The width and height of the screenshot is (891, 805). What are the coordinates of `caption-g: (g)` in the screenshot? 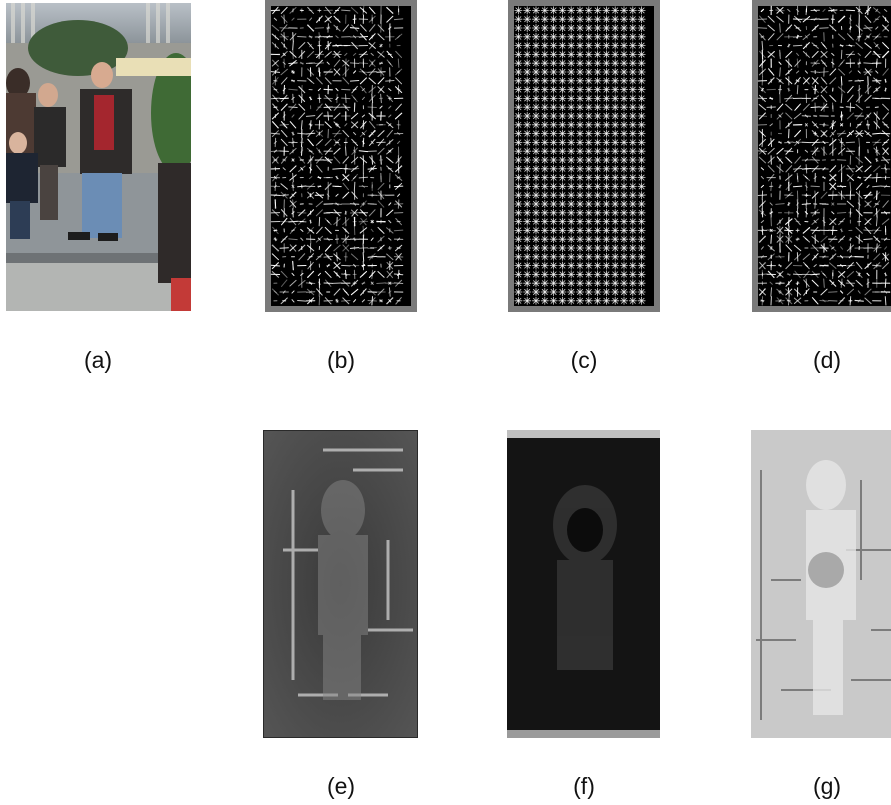 It's located at (827, 786).